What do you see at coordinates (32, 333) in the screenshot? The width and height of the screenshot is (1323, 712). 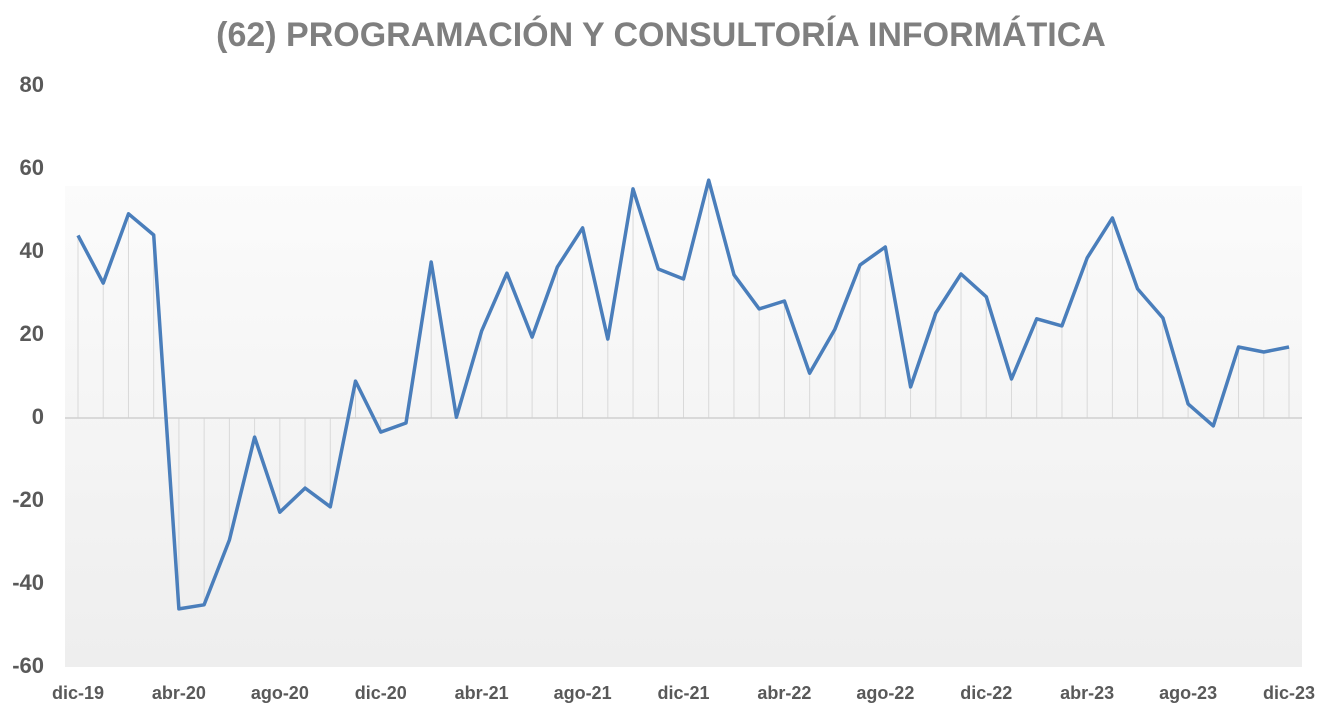 I see `y-tick-label: 20` at bounding box center [32, 333].